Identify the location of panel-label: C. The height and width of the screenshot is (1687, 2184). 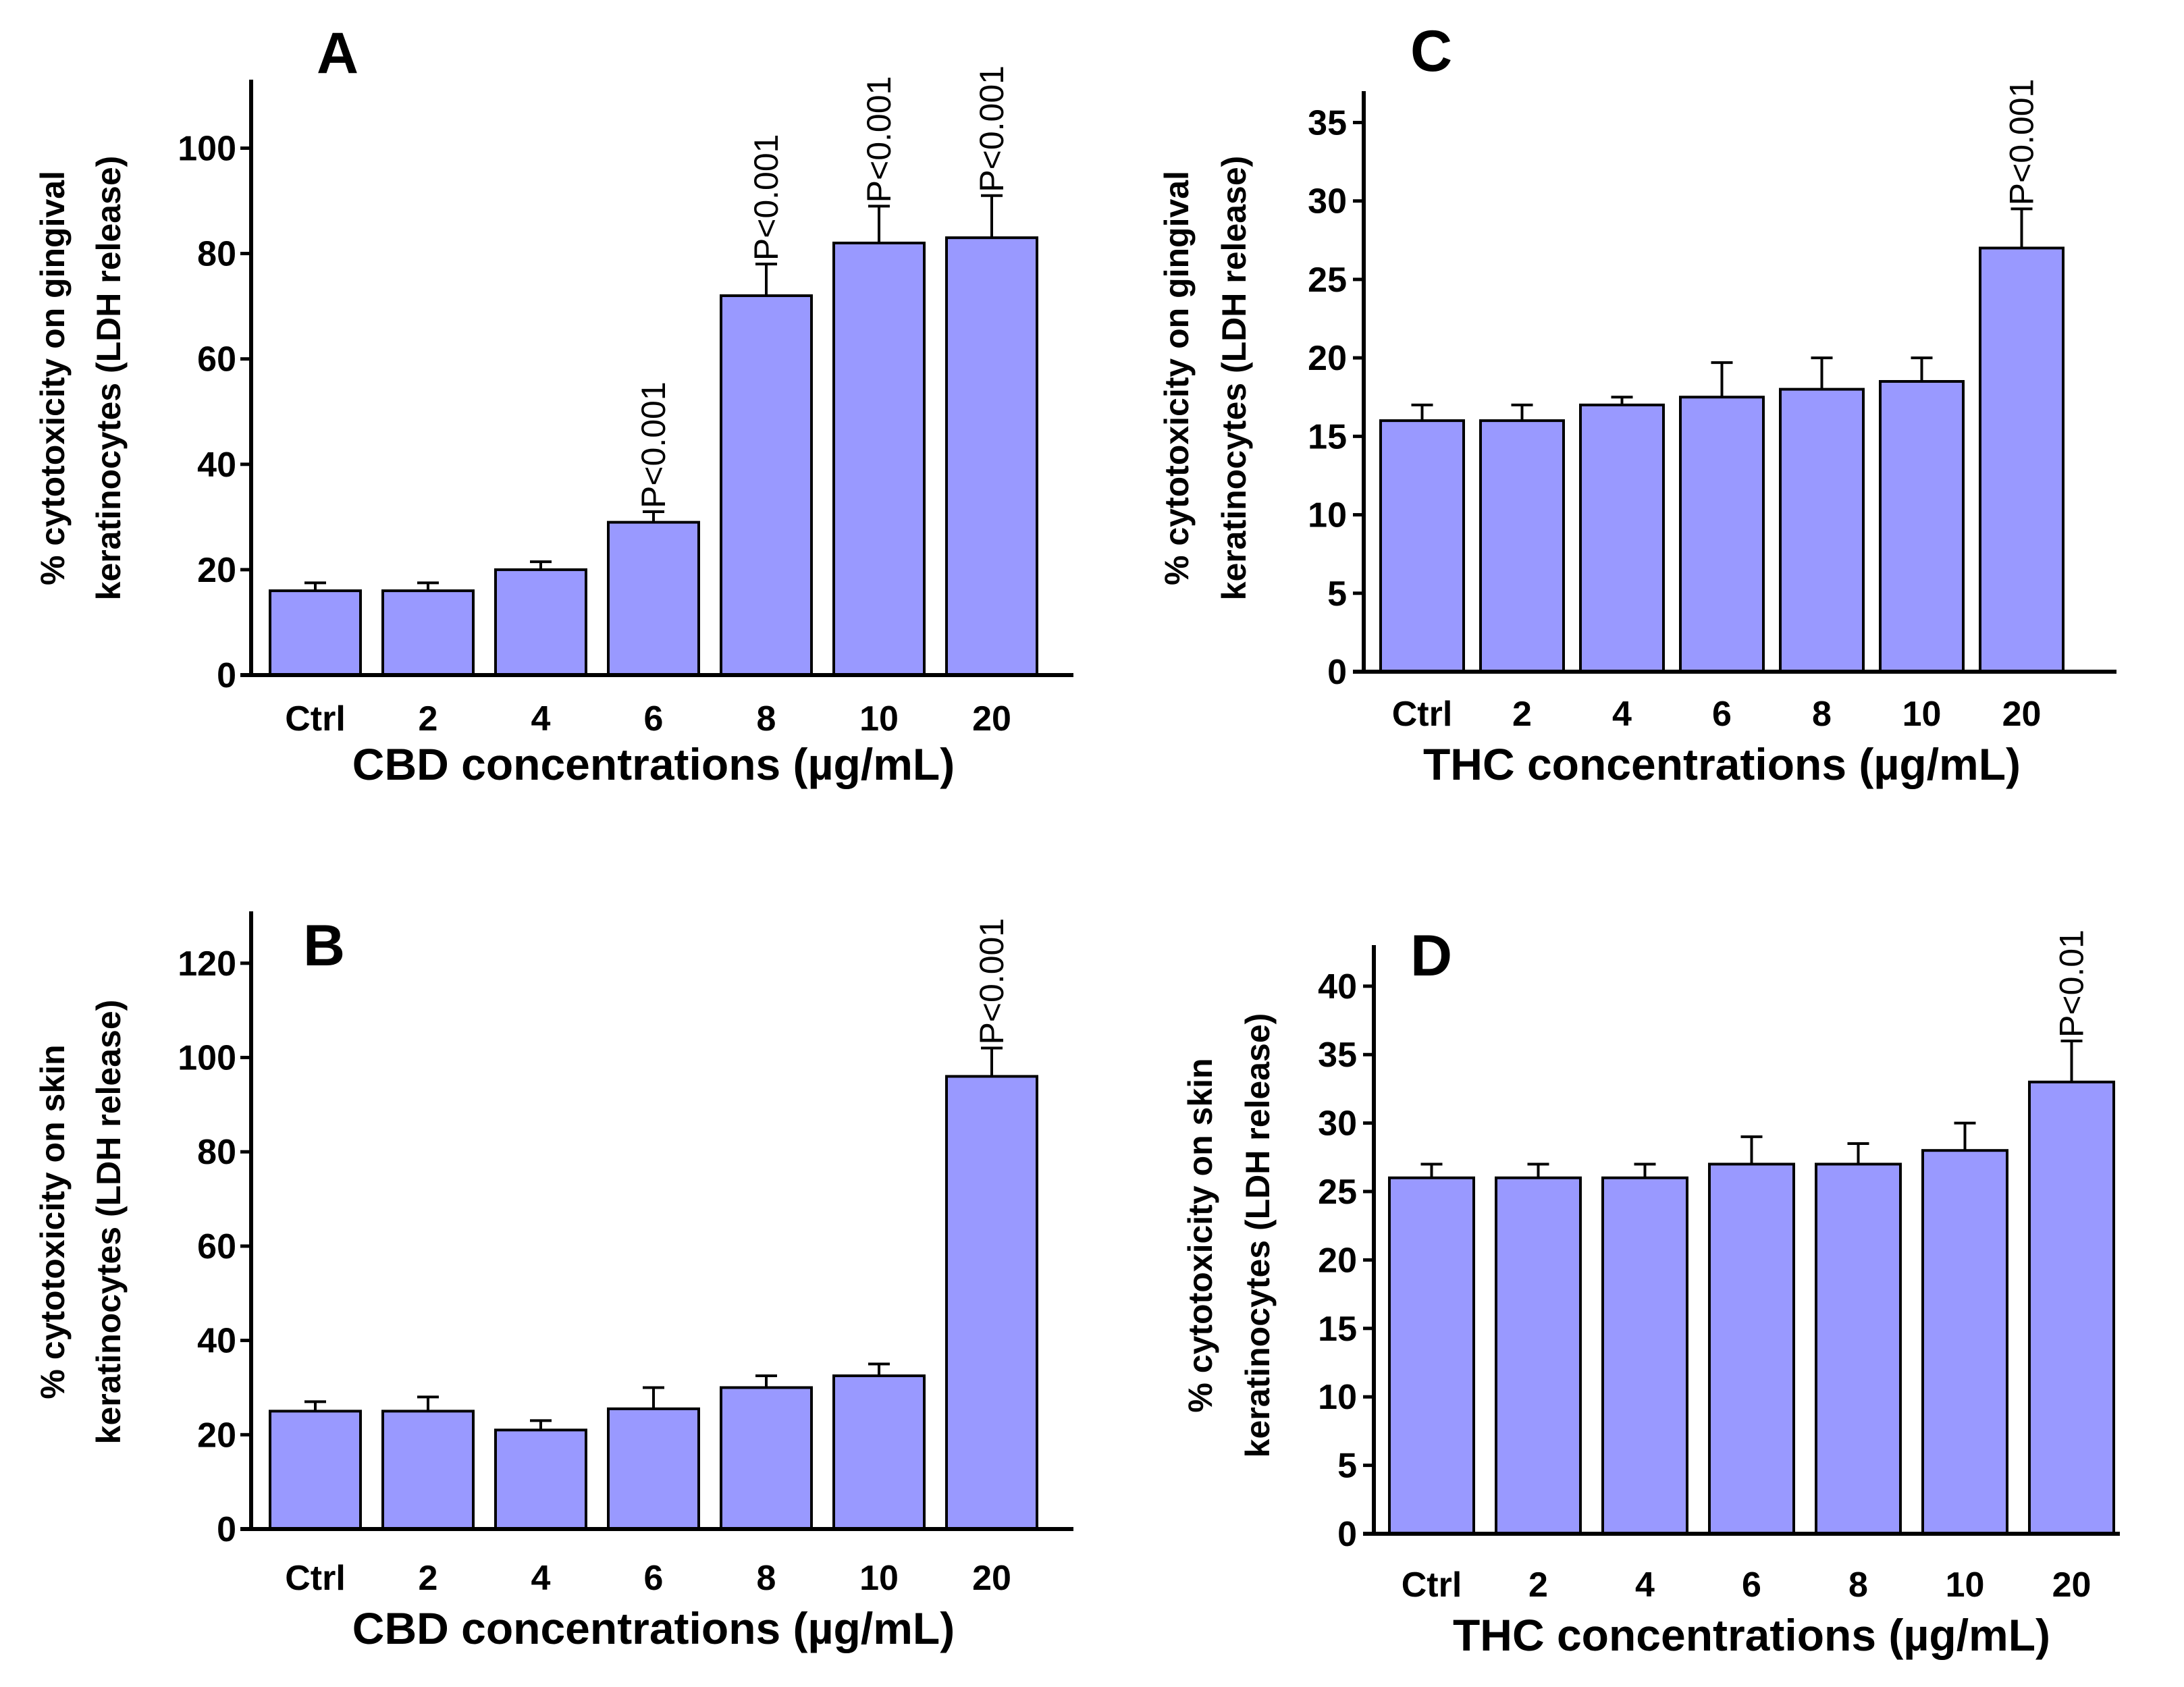
(1431, 52).